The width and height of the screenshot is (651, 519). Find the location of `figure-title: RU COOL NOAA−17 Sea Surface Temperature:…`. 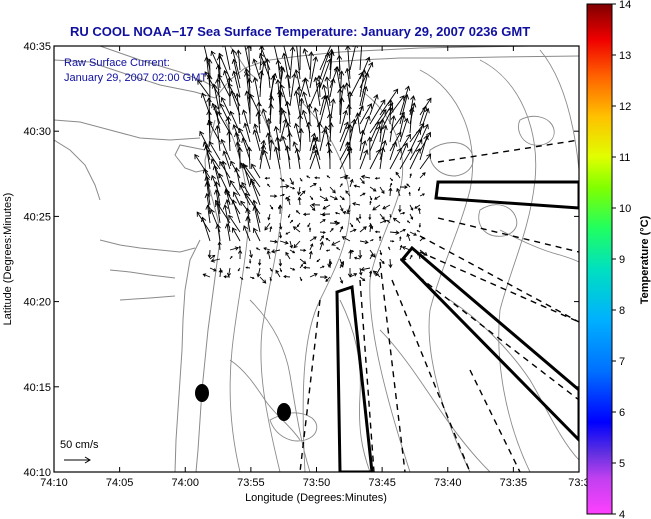

figure-title: RU COOL NOAA−17 Sea Surface Temperature:… is located at coordinates (300, 31).